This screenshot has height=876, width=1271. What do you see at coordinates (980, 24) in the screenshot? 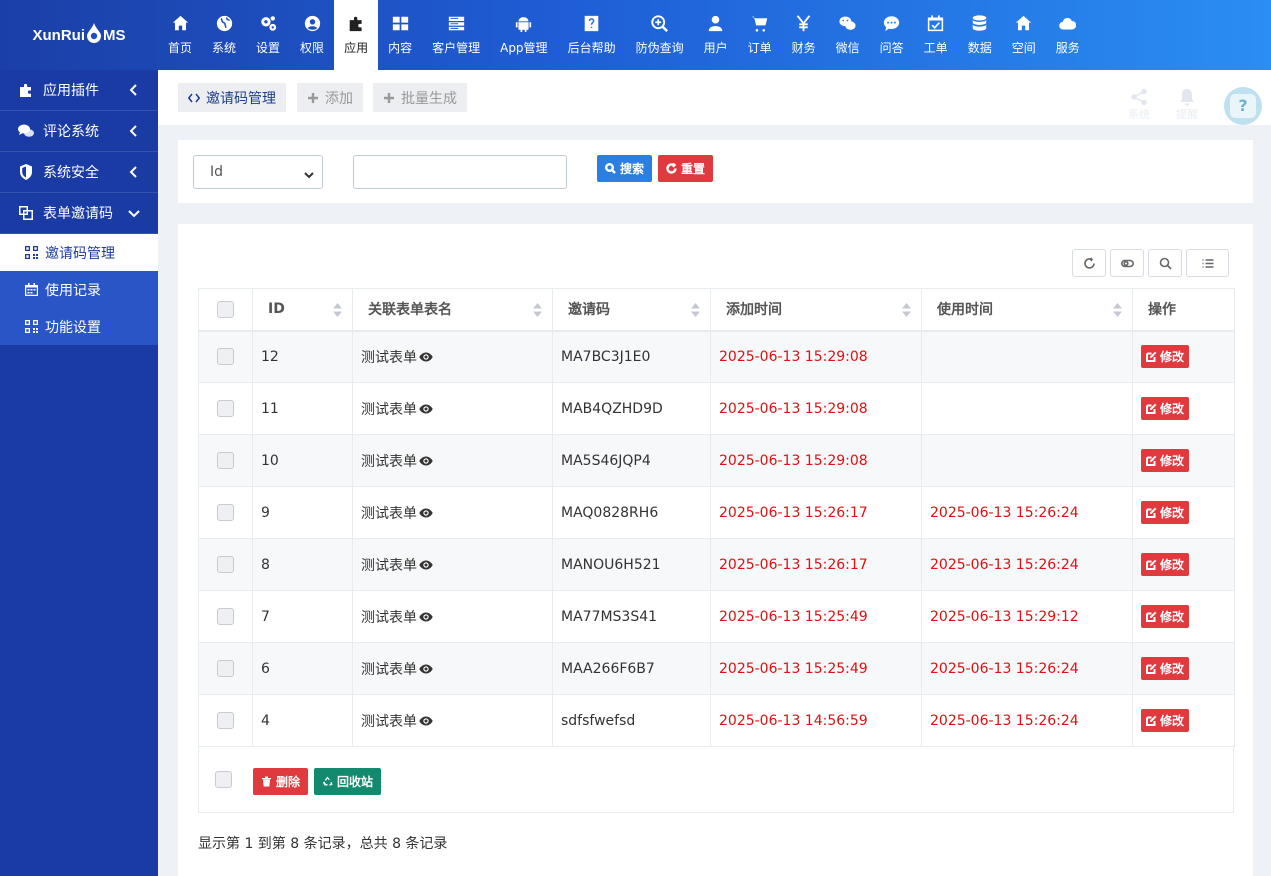
I see `database-icon` at bounding box center [980, 24].